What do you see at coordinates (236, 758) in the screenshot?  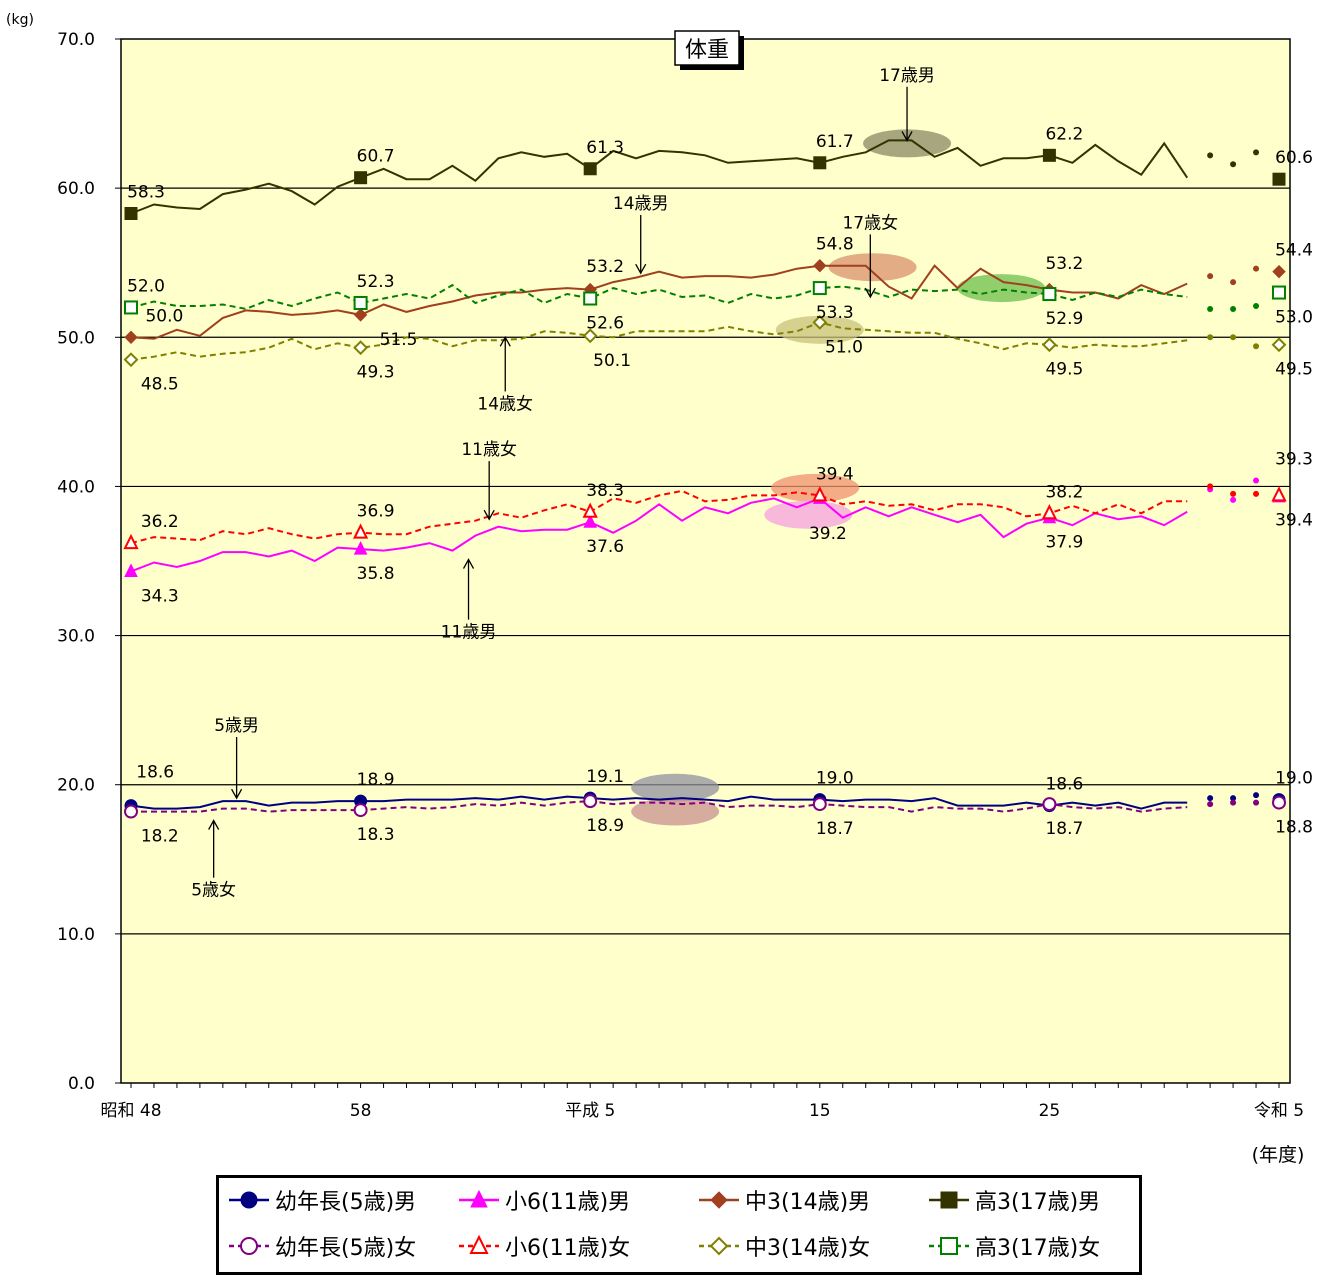 I see `annotation: 5歳男` at bounding box center [236, 758].